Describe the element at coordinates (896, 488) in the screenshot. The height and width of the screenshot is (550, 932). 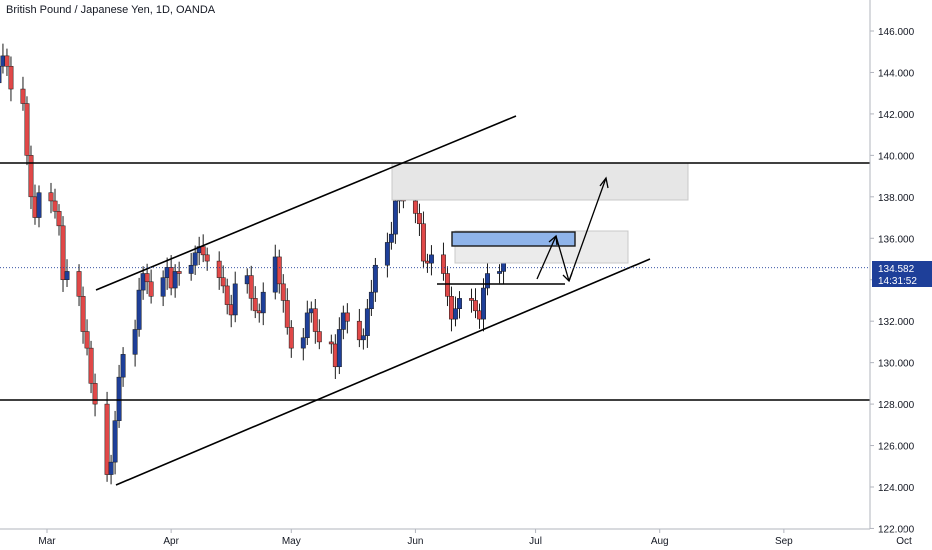
I see `y-tick-label: 124.000` at that location.